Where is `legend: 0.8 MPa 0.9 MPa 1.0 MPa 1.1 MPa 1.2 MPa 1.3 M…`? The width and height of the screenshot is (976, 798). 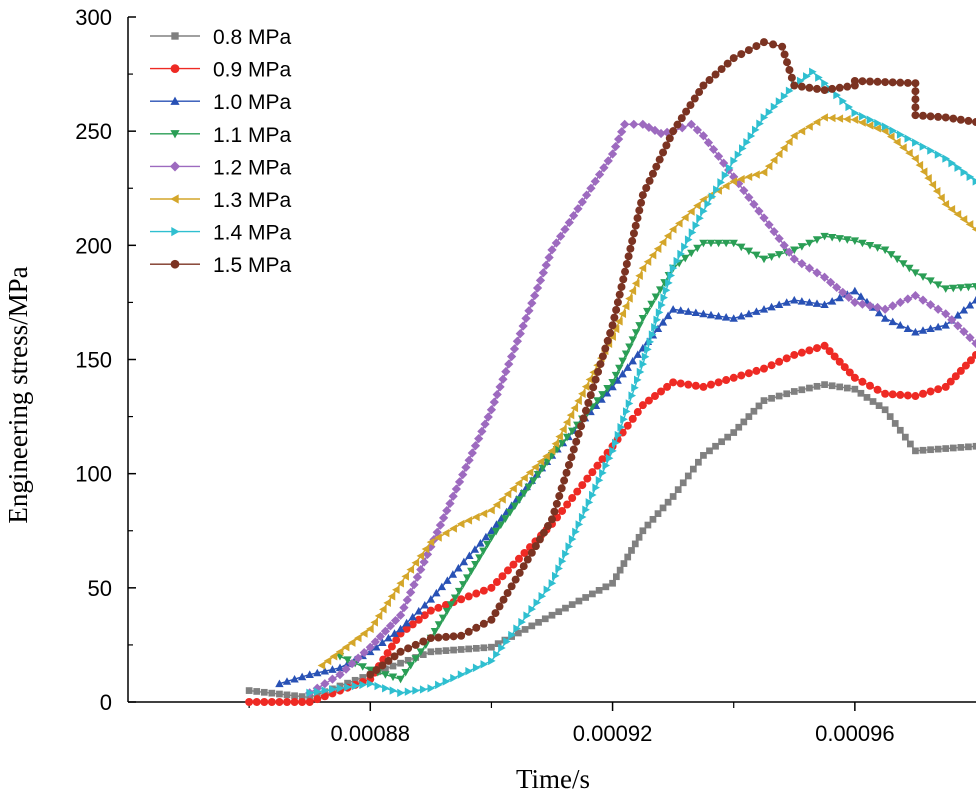 legend: 0.8 MPa 0.9 MPa 1.0 MPa 1.1 MPa 1.2 MPa 1.3 M… is located at coordinates (221, 151).